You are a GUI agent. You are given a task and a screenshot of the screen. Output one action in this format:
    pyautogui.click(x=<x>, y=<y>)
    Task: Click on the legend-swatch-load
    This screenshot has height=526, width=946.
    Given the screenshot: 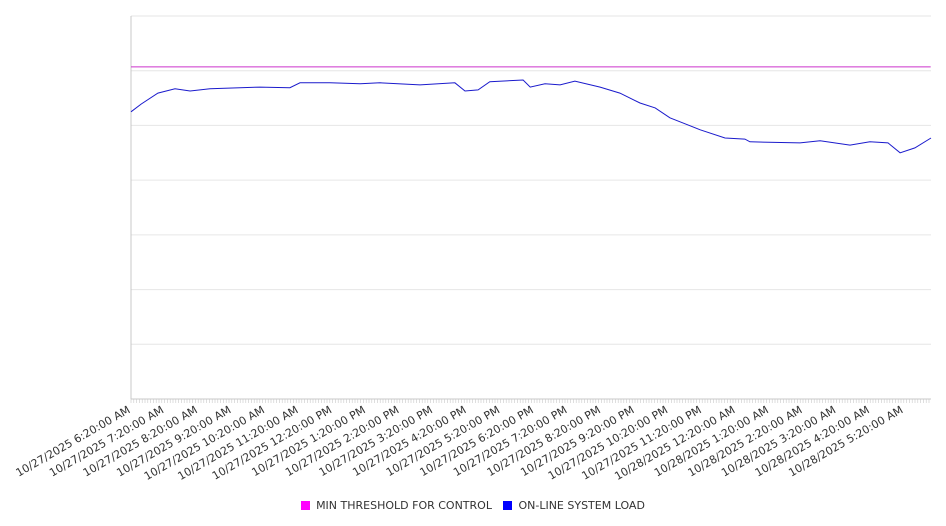 What is the action you would take?
    pyautogui.click(x=508, y=505)
    